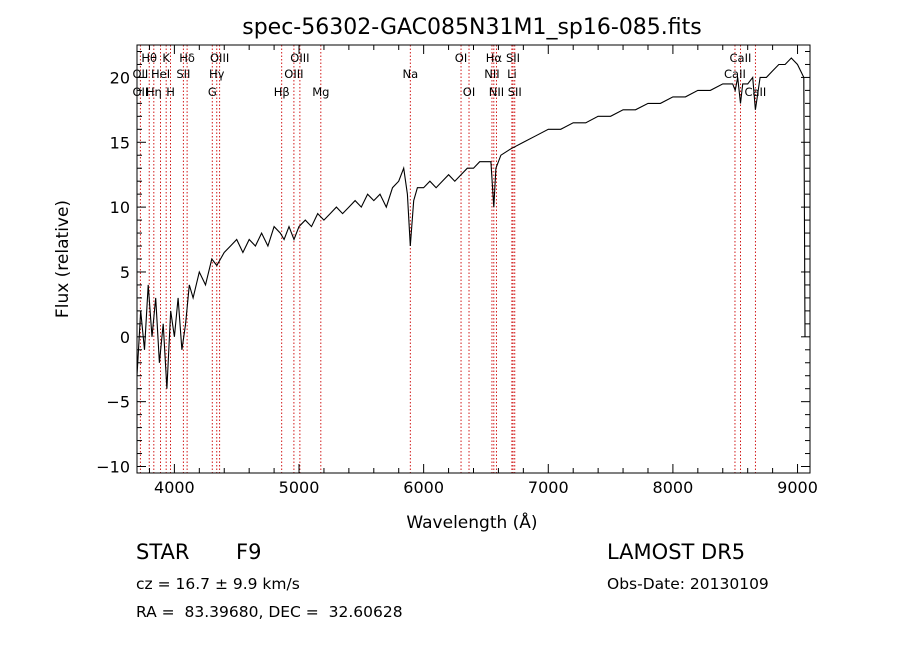 The image size is (900, 649). I want to click on line-label: Na, so click(410, 74).